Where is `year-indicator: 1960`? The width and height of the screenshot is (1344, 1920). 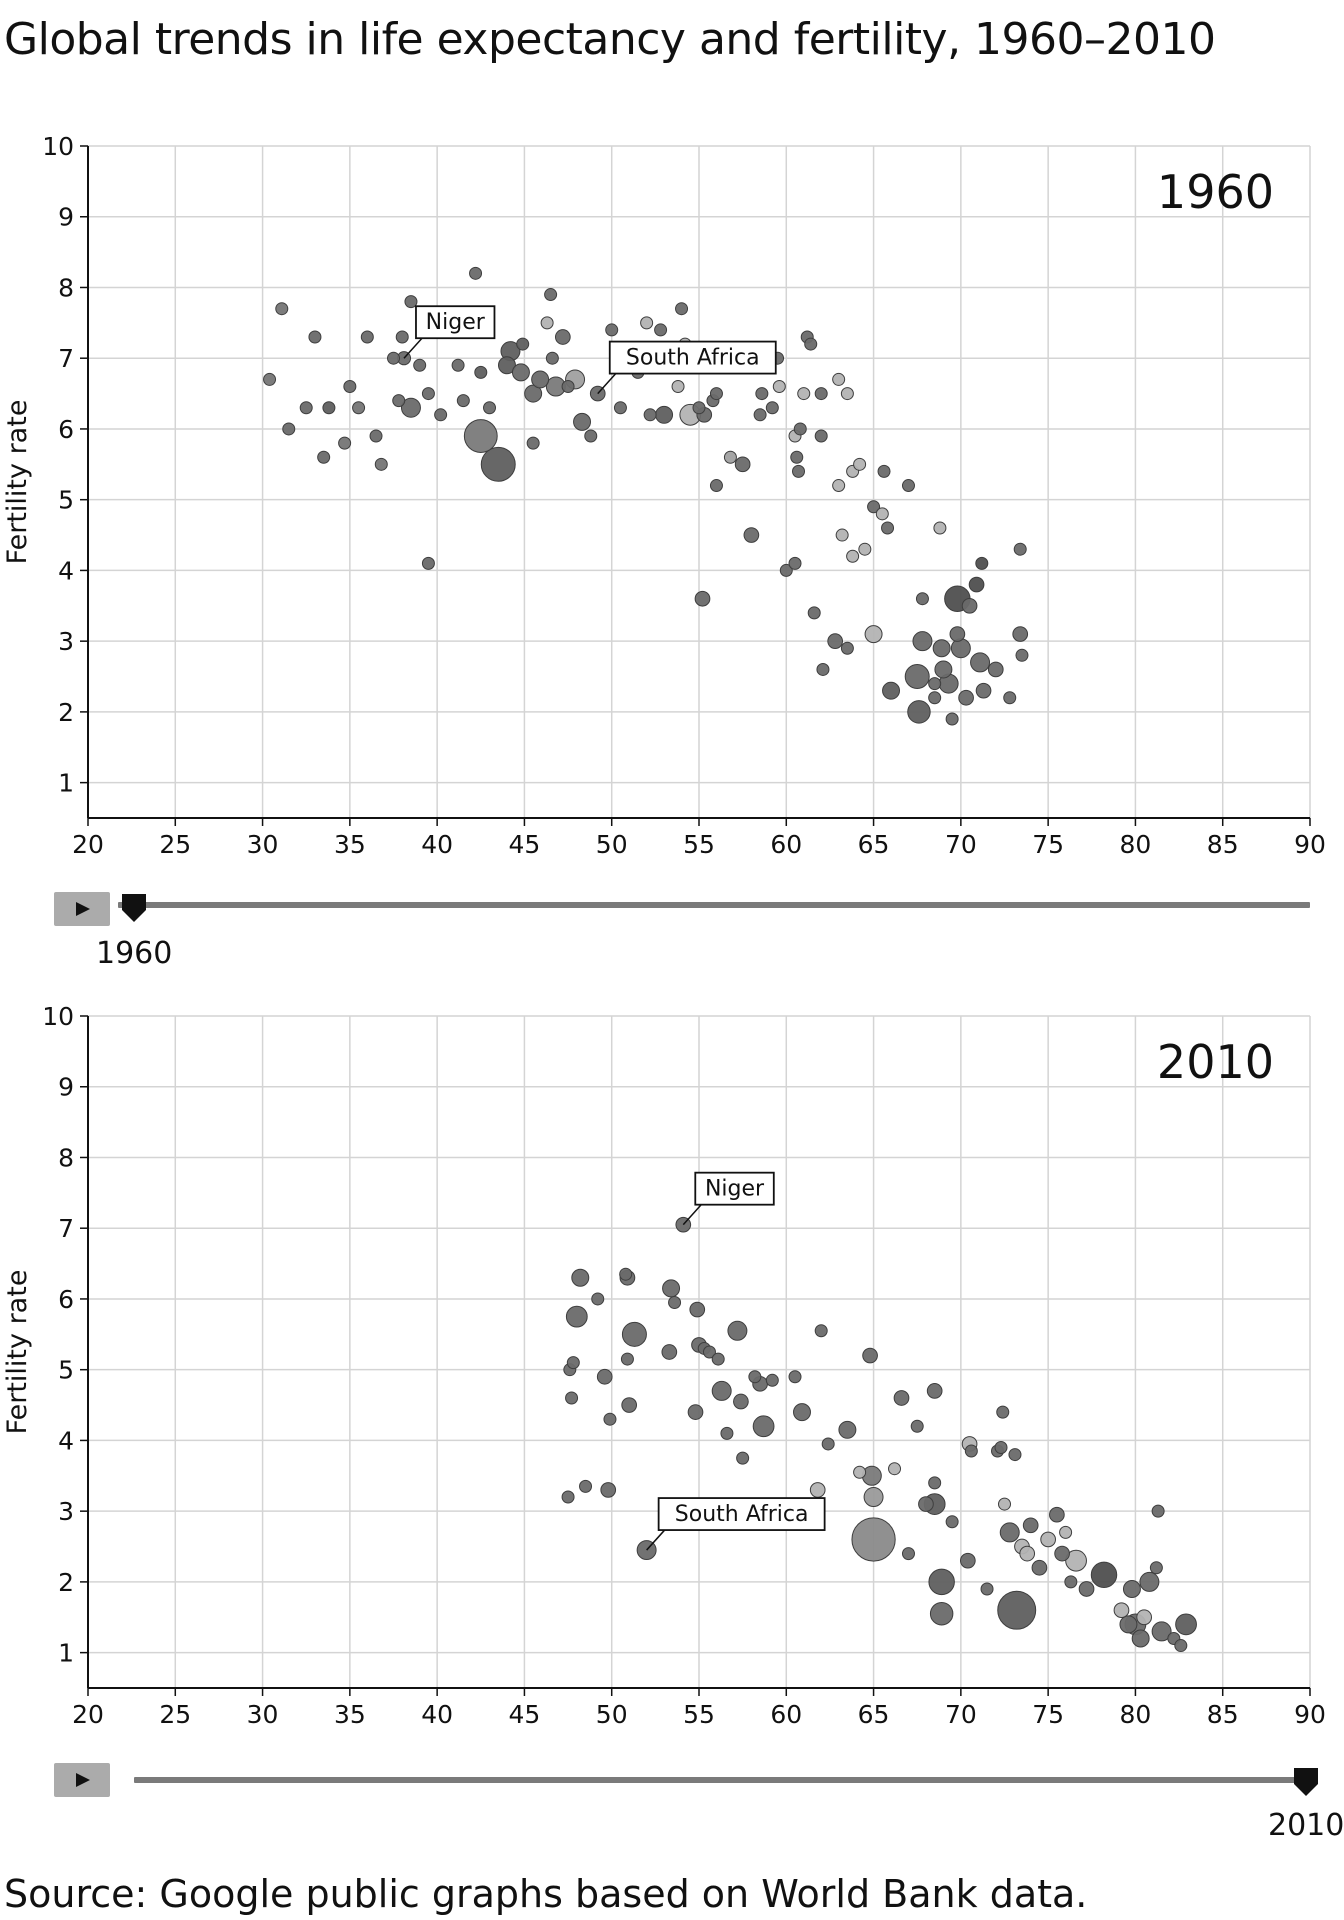
year-indicator: 1960 is located at coordinates (1215, 192).